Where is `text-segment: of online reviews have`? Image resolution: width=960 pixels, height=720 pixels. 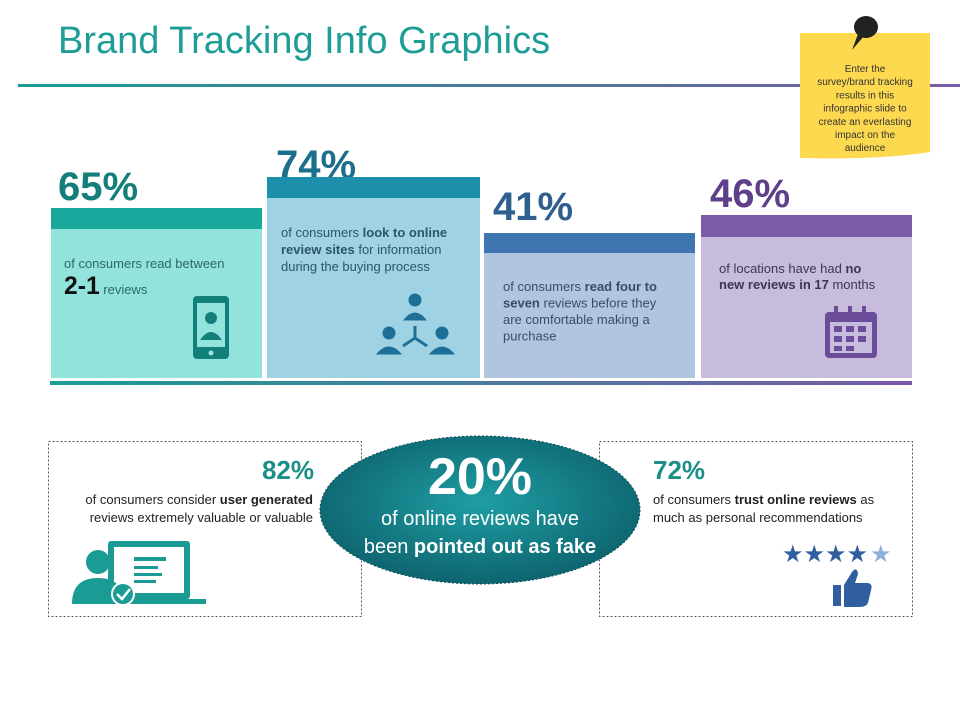 text-segment: of online reviews have is located at coordinates (480, 519).